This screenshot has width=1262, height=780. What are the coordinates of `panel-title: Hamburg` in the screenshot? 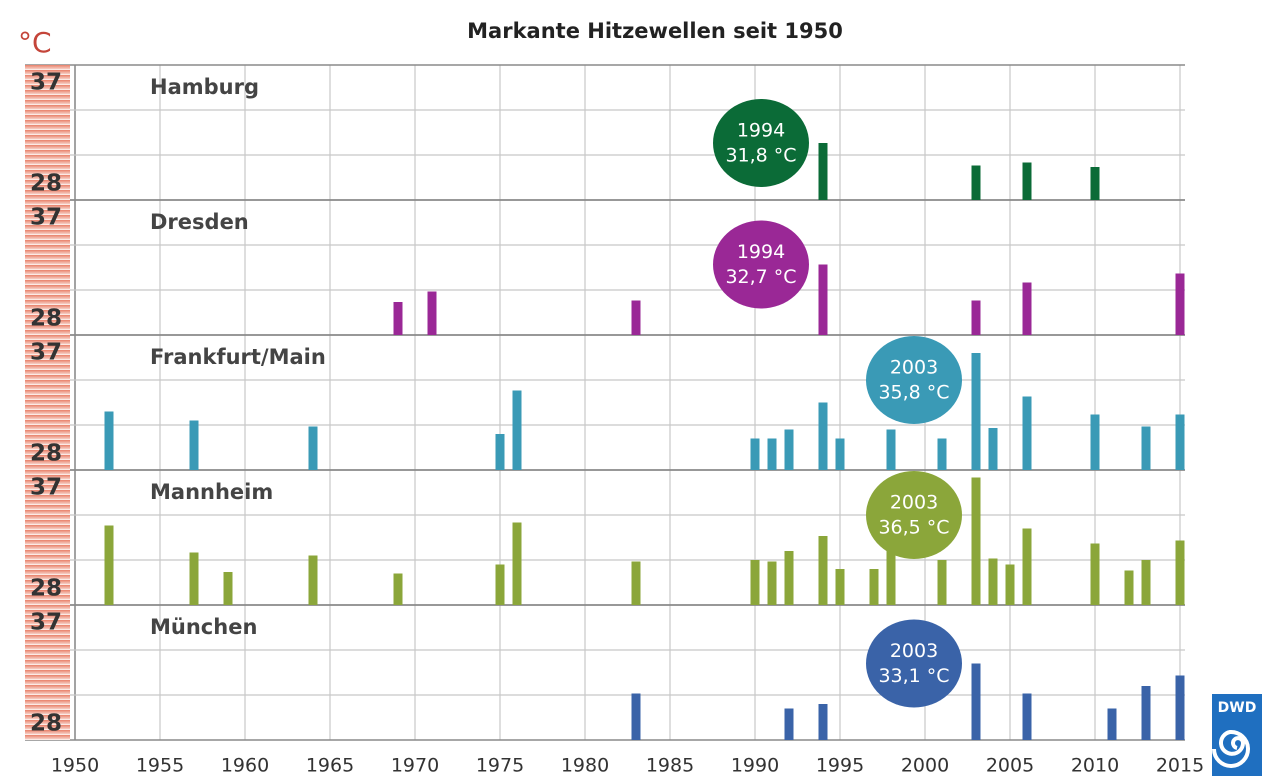 It's located at (204, 87).